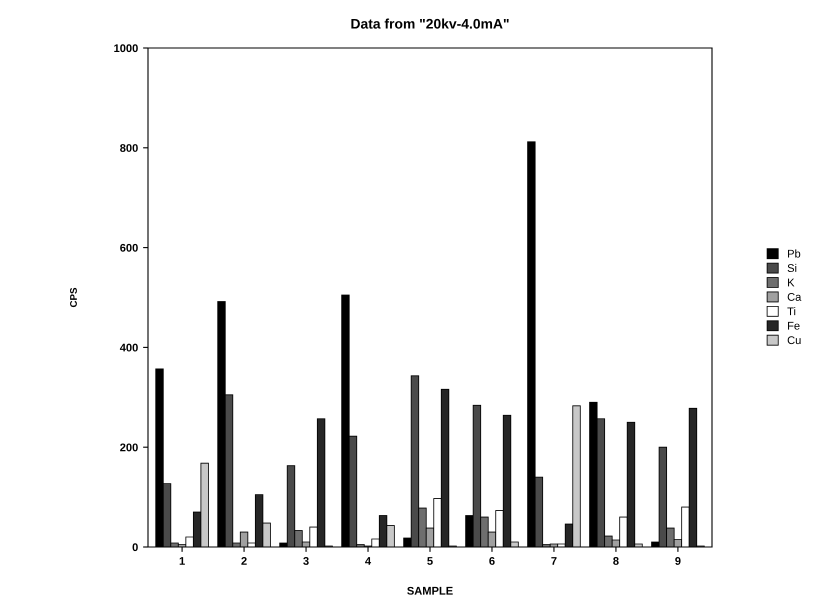  I want to click on x-tick-label: 3, so click(306, 561).